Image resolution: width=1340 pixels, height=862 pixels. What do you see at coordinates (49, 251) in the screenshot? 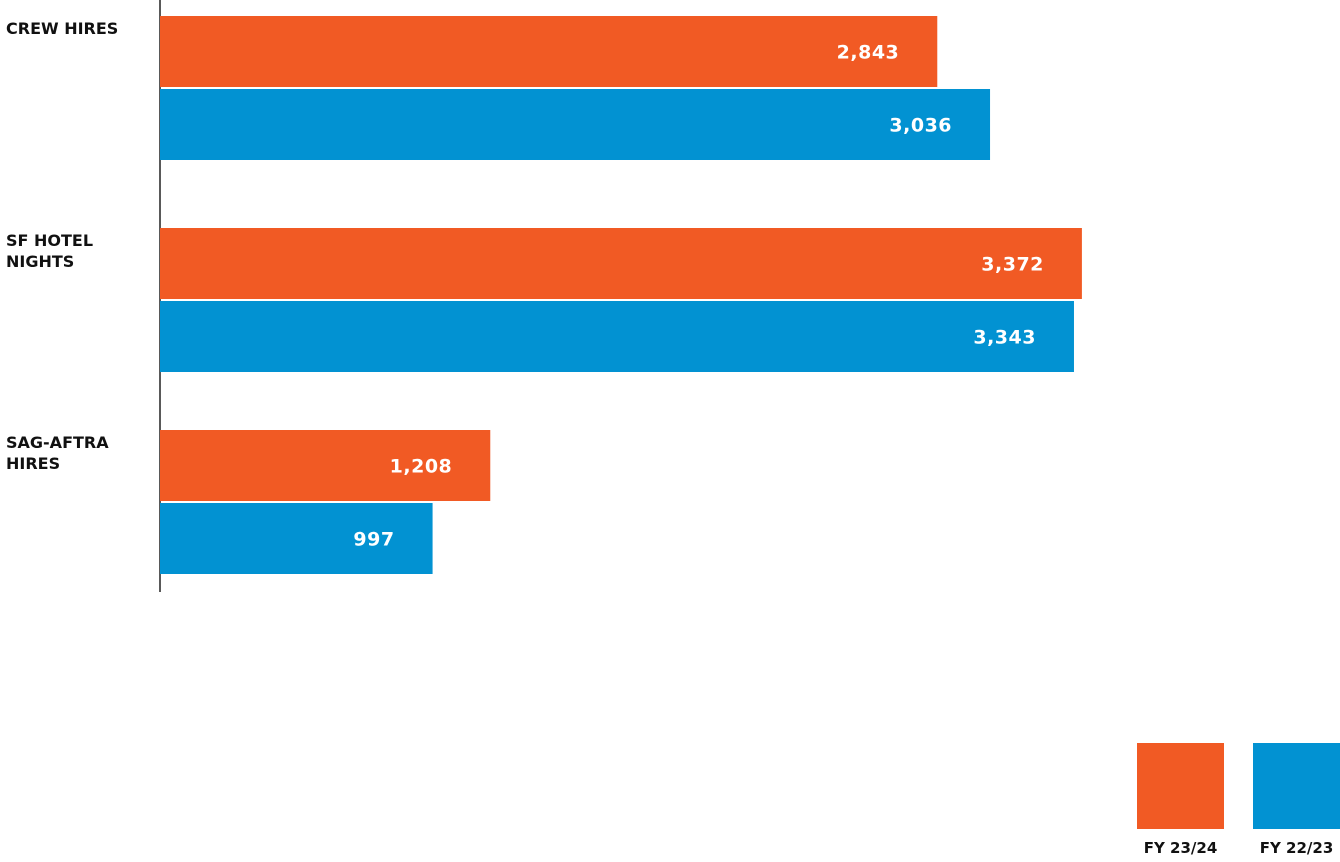
I see `category-label: SF HOTEL NIGHTS` at bounding box center [49, 251].